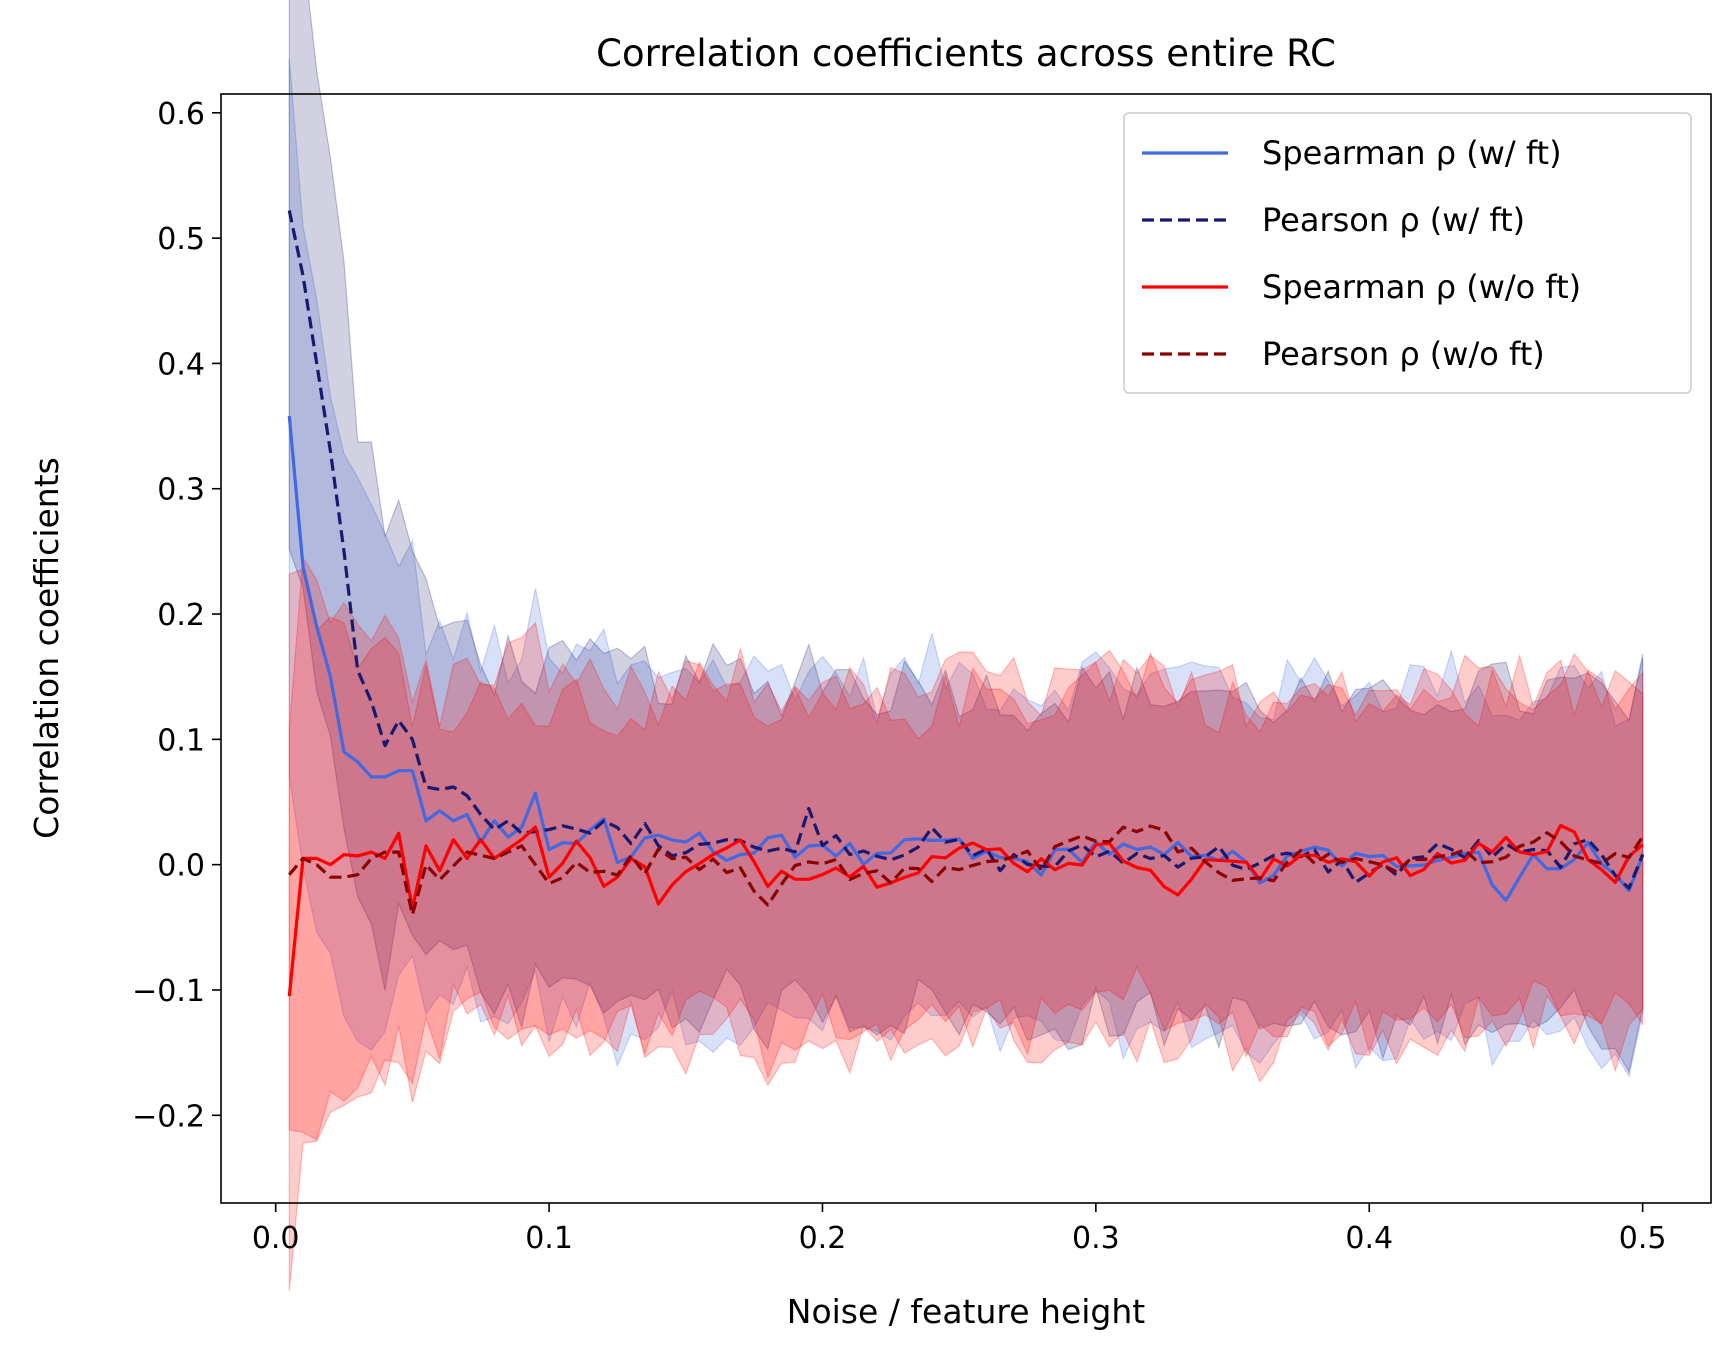  Describe the element at coordinates (168, 991) in the screenshot. I see `y-tick-label: −0.1` at that location.